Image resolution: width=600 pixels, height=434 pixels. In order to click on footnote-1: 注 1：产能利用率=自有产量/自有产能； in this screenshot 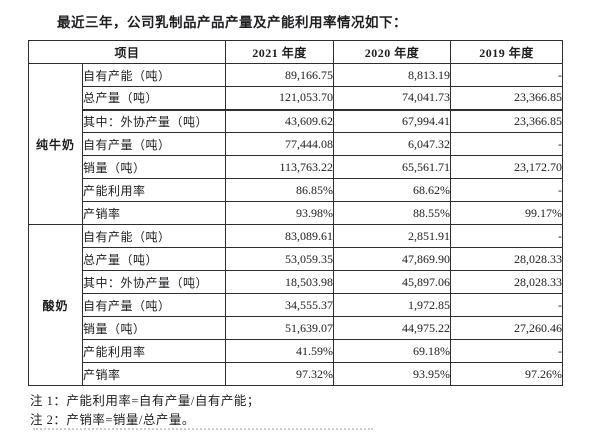, I will do `click(145, 401)`.